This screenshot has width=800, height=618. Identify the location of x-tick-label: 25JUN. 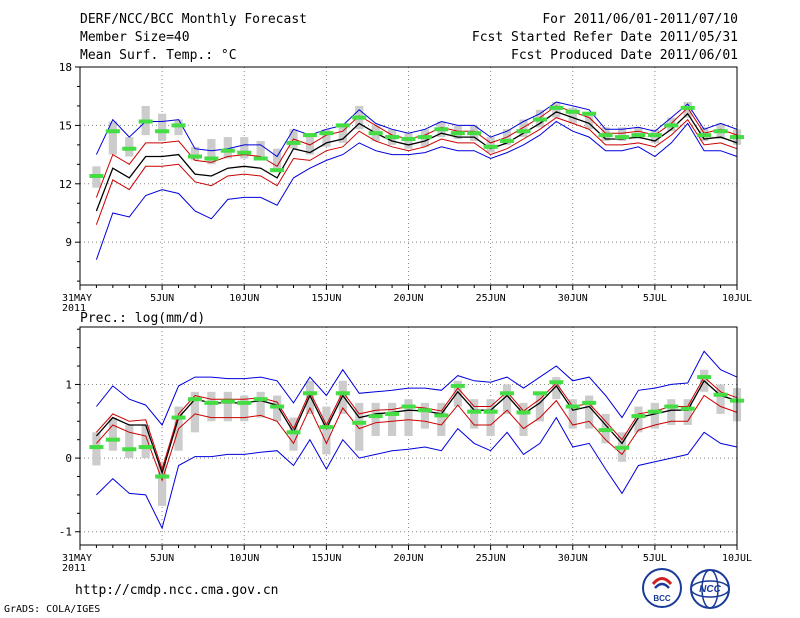
(491, 558).